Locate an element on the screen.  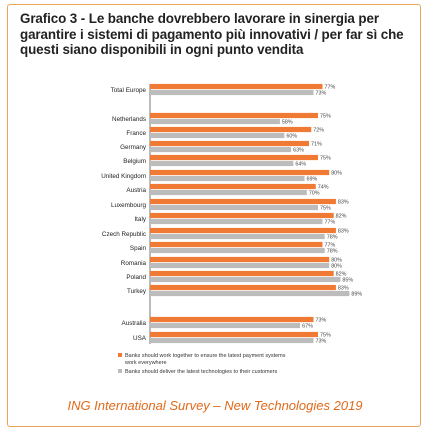
data-label: 85% is located at coordinates (347, 281).